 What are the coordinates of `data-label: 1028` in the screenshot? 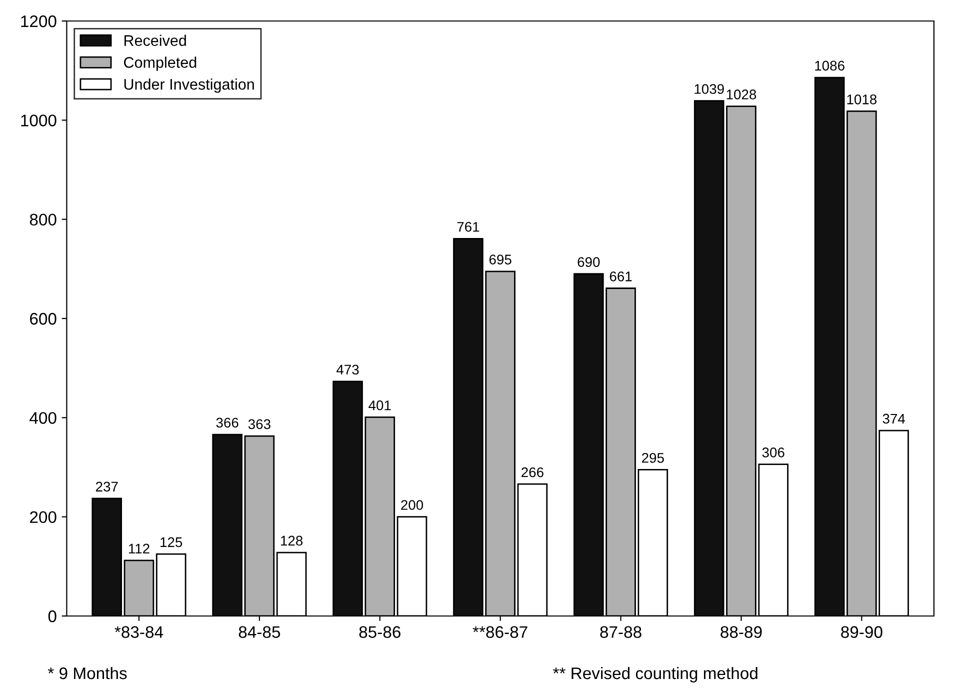 It's located at (741, 95).